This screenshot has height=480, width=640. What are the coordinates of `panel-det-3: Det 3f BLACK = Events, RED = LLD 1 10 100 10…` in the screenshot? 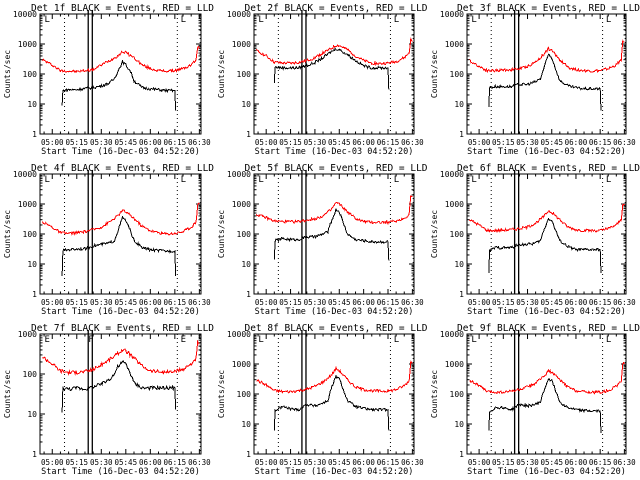 It's located at (535, 80).